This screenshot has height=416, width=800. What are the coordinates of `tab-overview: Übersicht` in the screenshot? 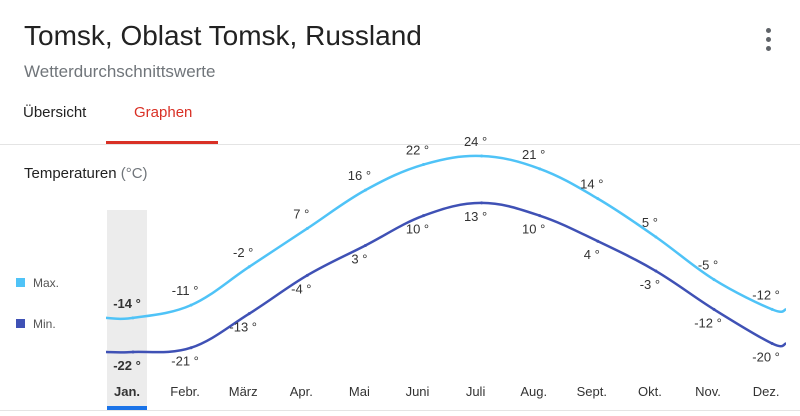 It's located at (55, 112).